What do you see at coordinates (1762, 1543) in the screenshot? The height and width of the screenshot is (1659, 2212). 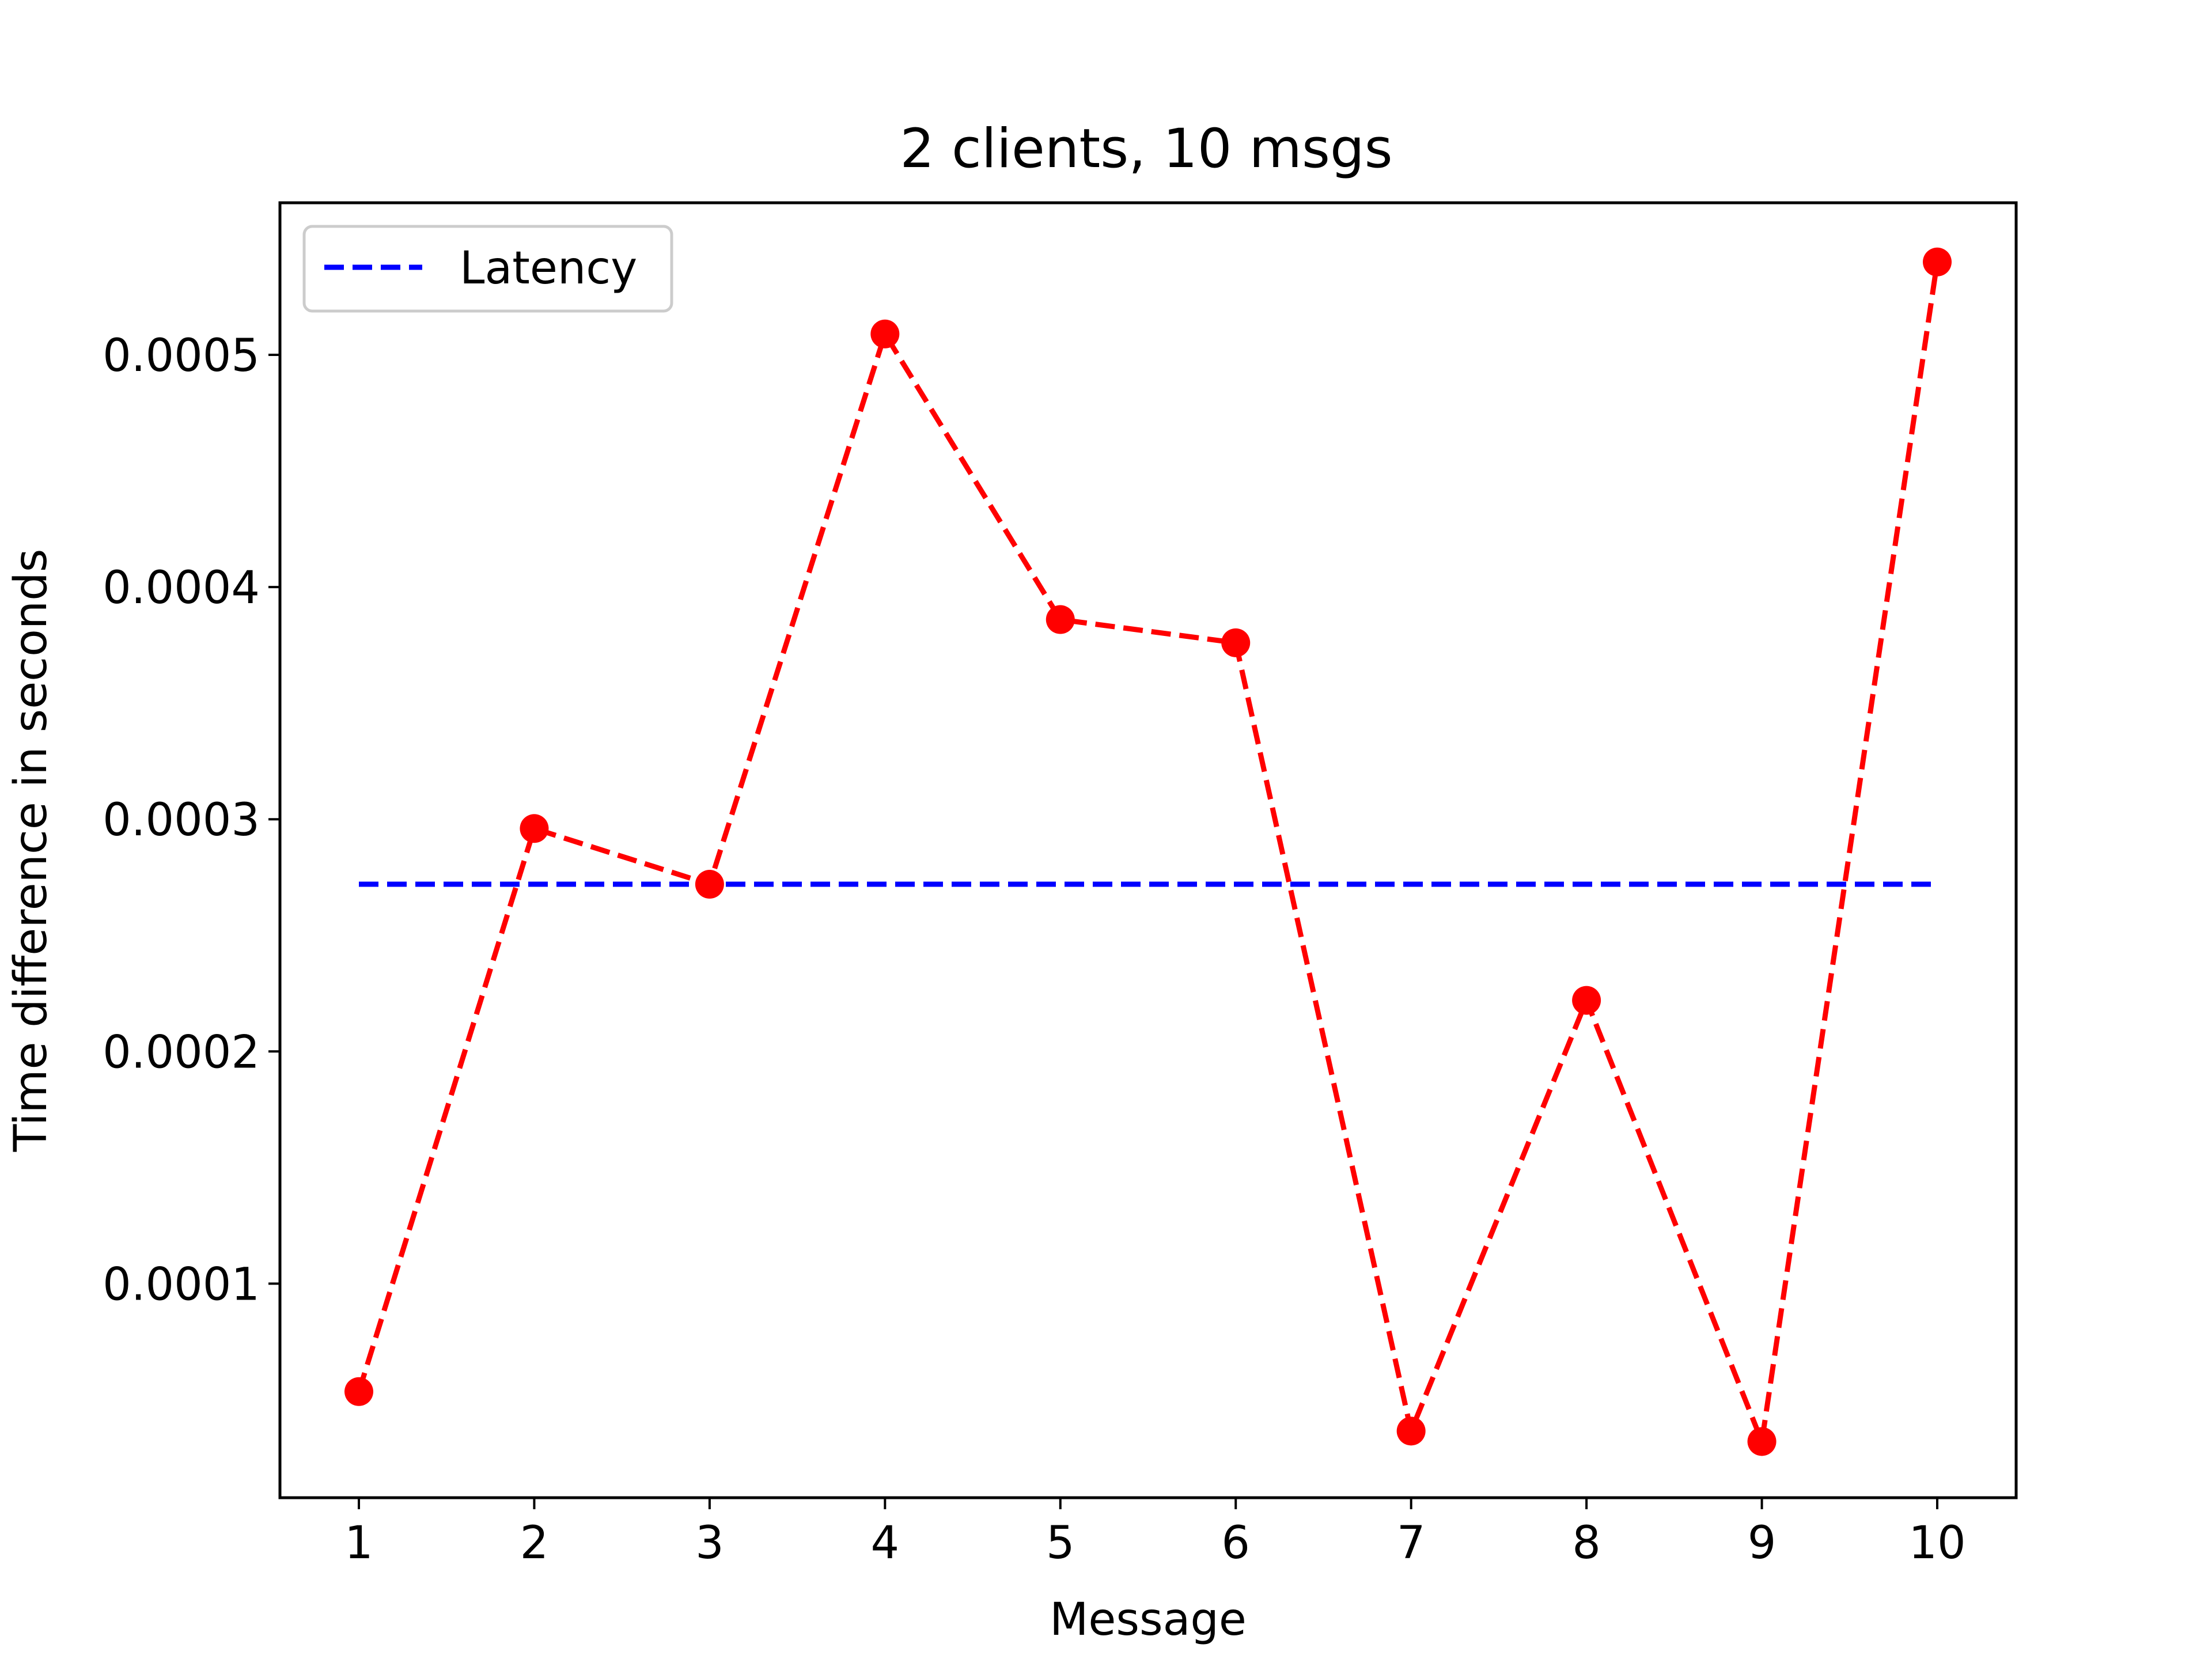 I see `x-tick-label: 9` at bounding box center [1762, 1543].